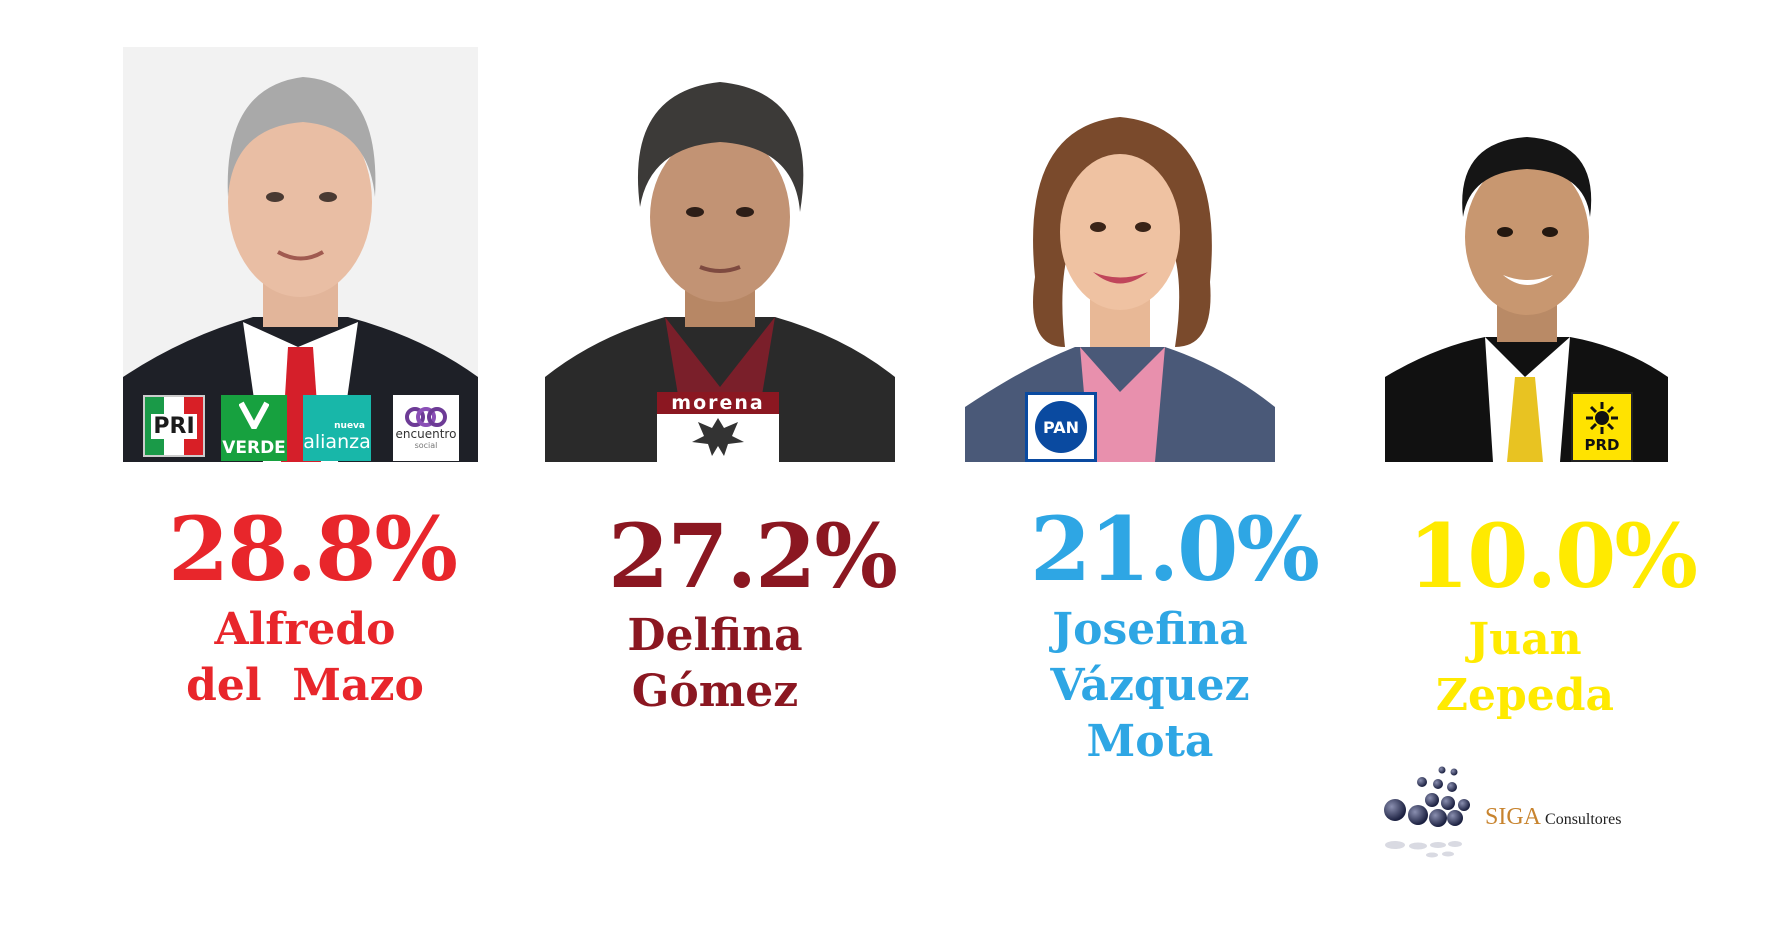 The width and height of the screenshot is (1779, 927). I want to click on name-line: Juan, so click(1525, 639).